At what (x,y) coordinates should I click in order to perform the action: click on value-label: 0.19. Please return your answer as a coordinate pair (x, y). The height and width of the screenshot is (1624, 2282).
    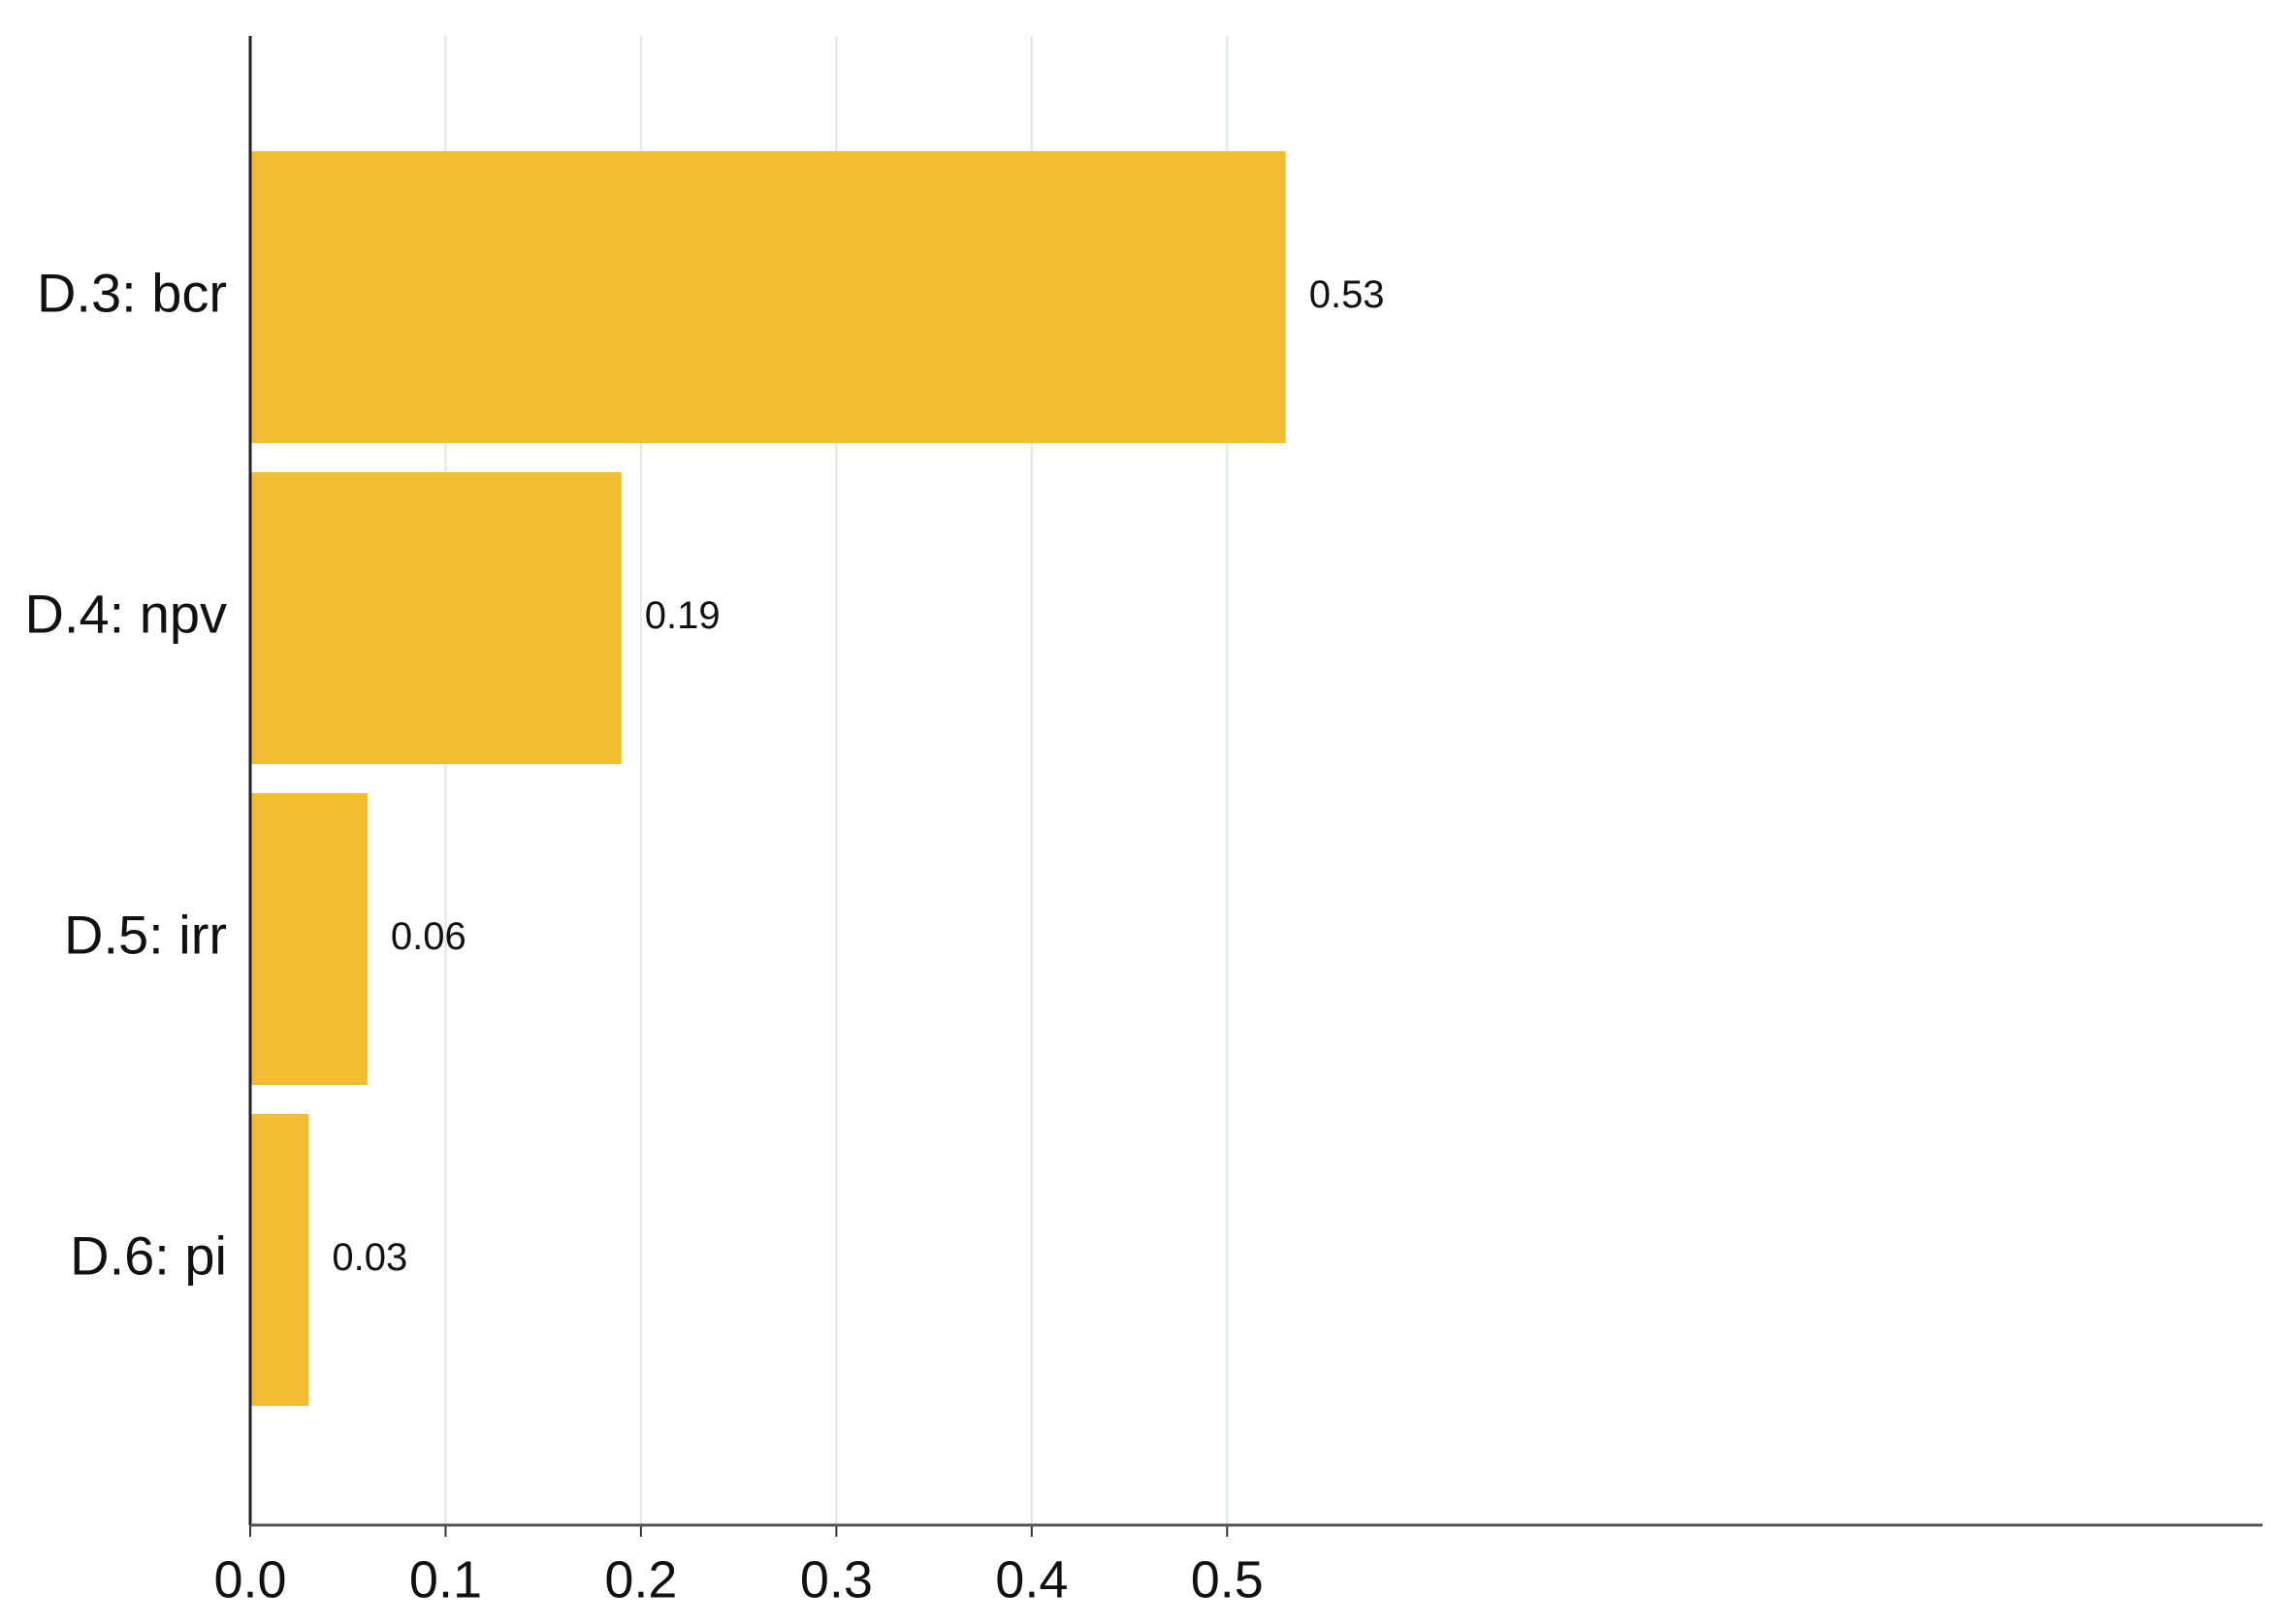
    Looking at the image, I should click on (683, 616).